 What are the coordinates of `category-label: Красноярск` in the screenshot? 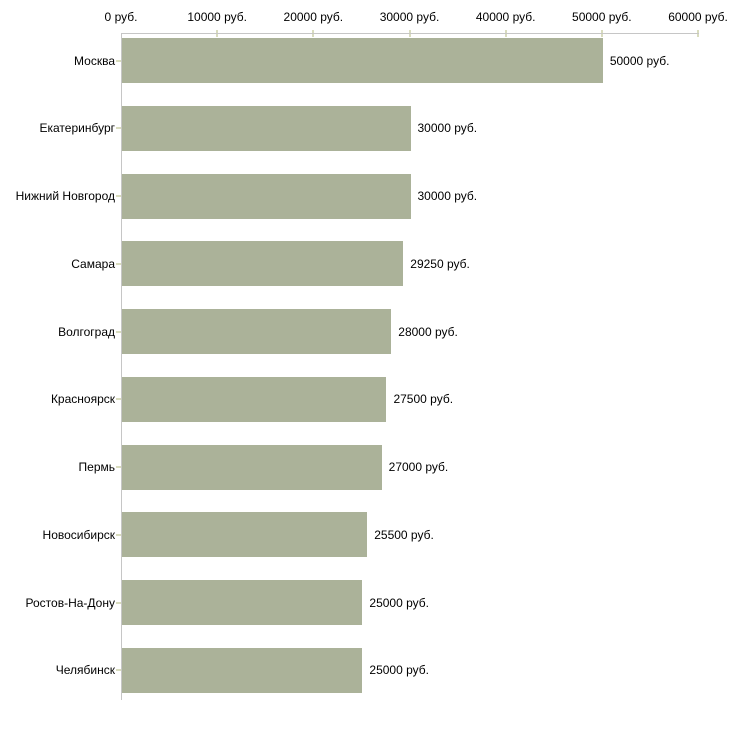 It's located at (82, 399).